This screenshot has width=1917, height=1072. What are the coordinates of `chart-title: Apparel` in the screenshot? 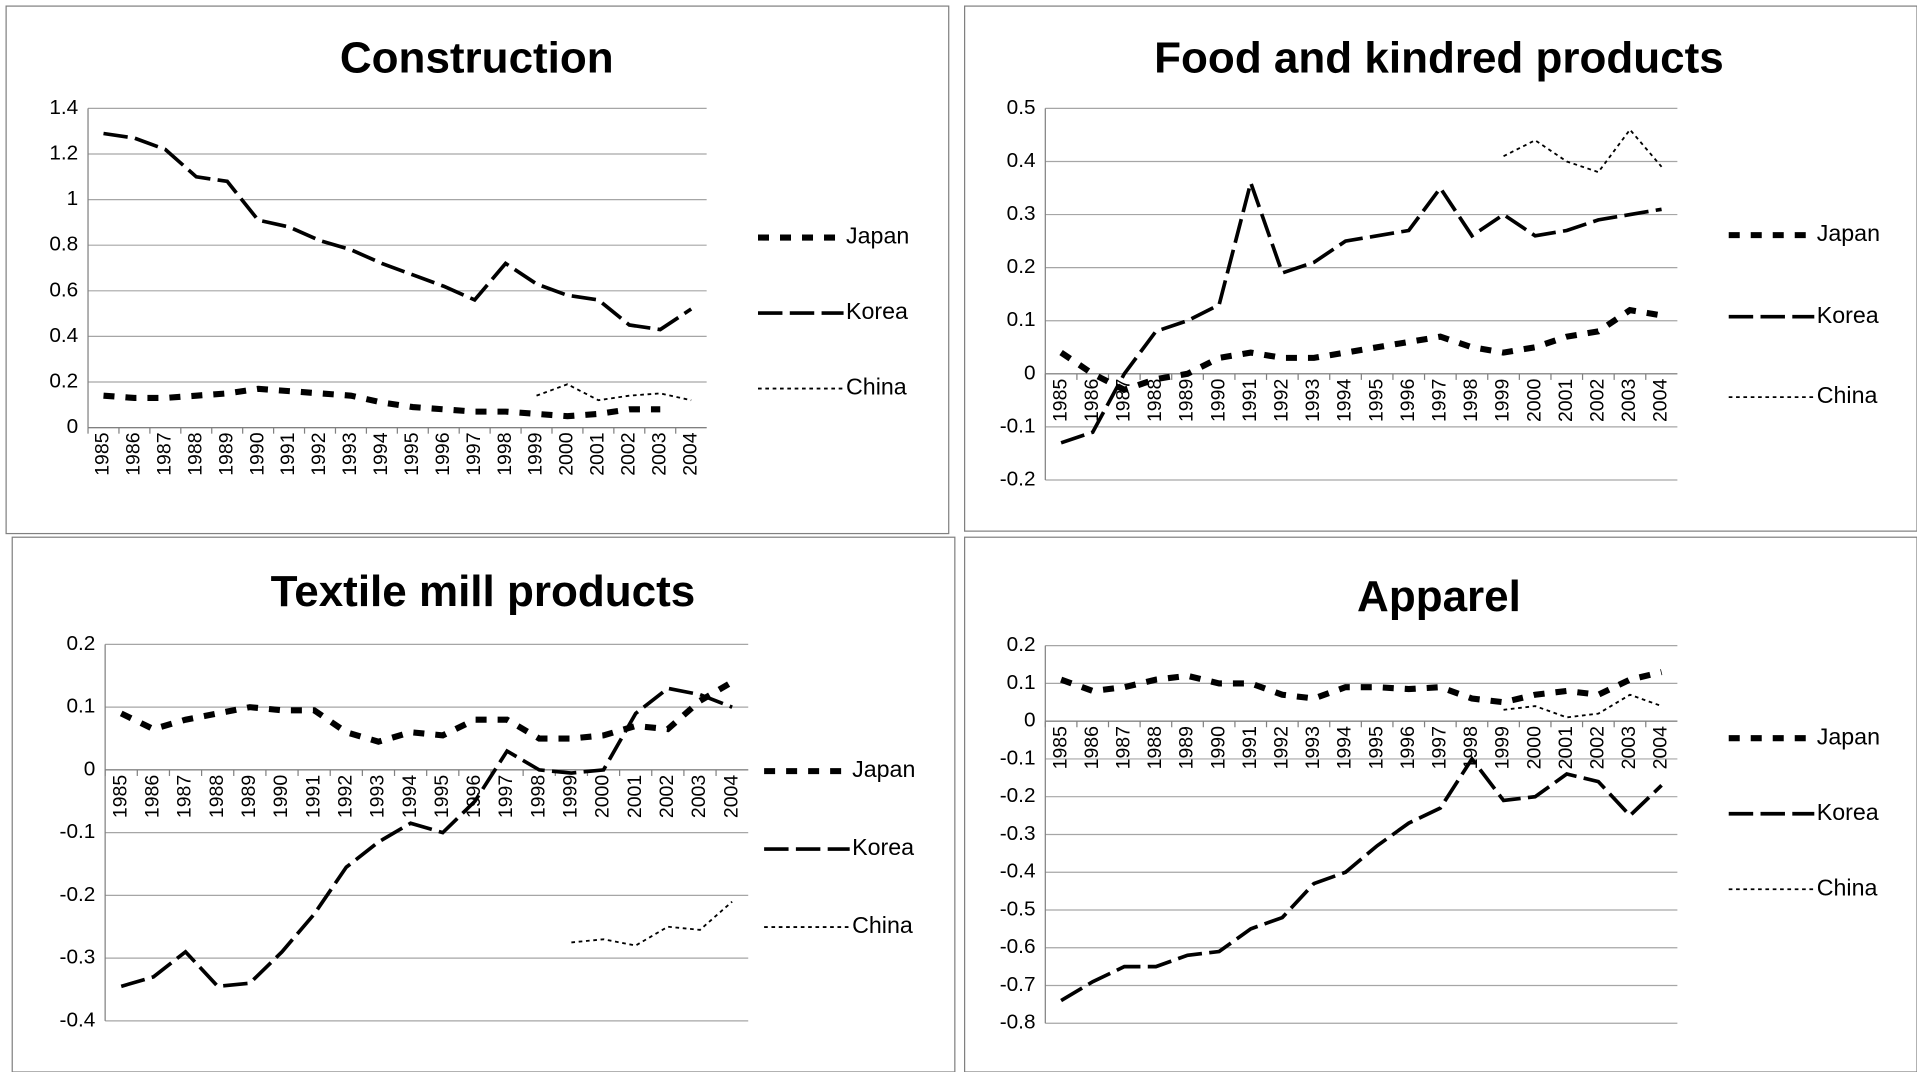 It's located at (1439, 596).